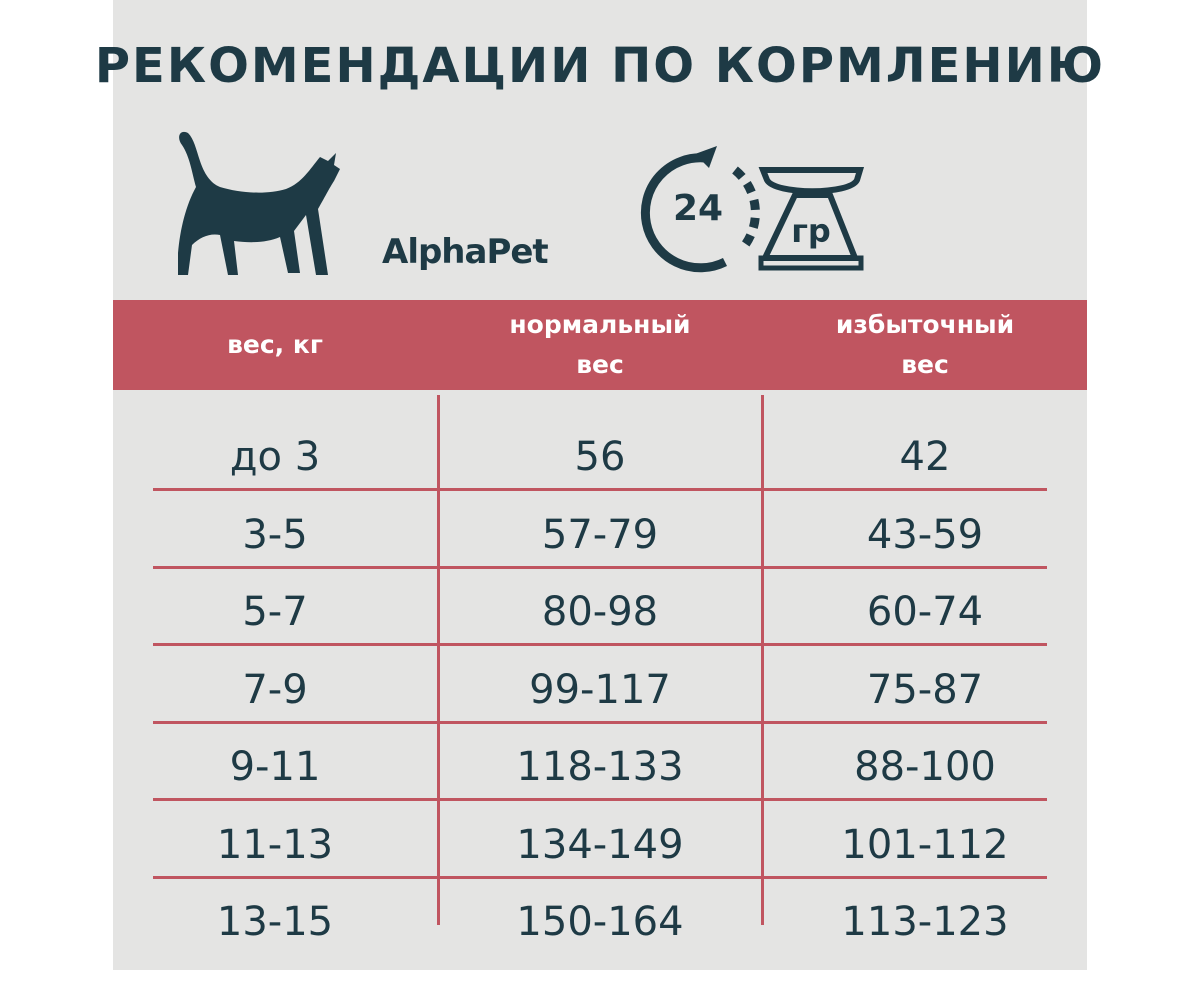 This screenshot has height=1000, width=1200. I want to click on cat-icon, so click(259, 203).